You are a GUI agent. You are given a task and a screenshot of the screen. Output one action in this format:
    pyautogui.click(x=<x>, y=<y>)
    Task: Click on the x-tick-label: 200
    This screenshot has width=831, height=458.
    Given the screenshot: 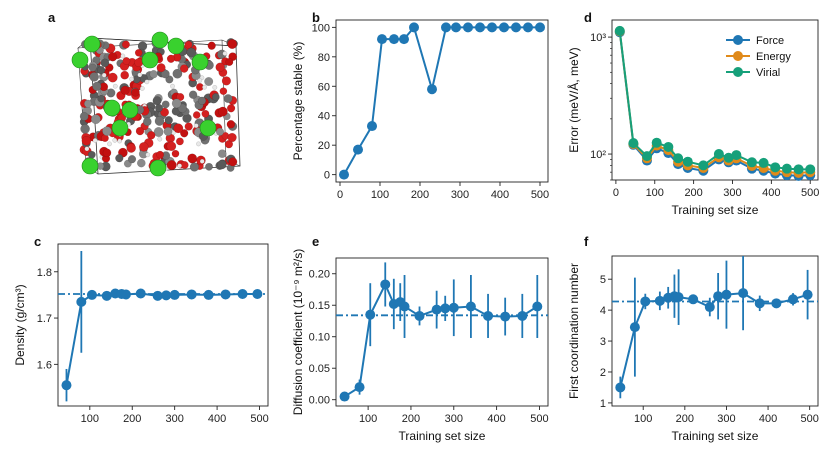 What is the action you would take?
    pyautogui.click(x=693, y=193)
    